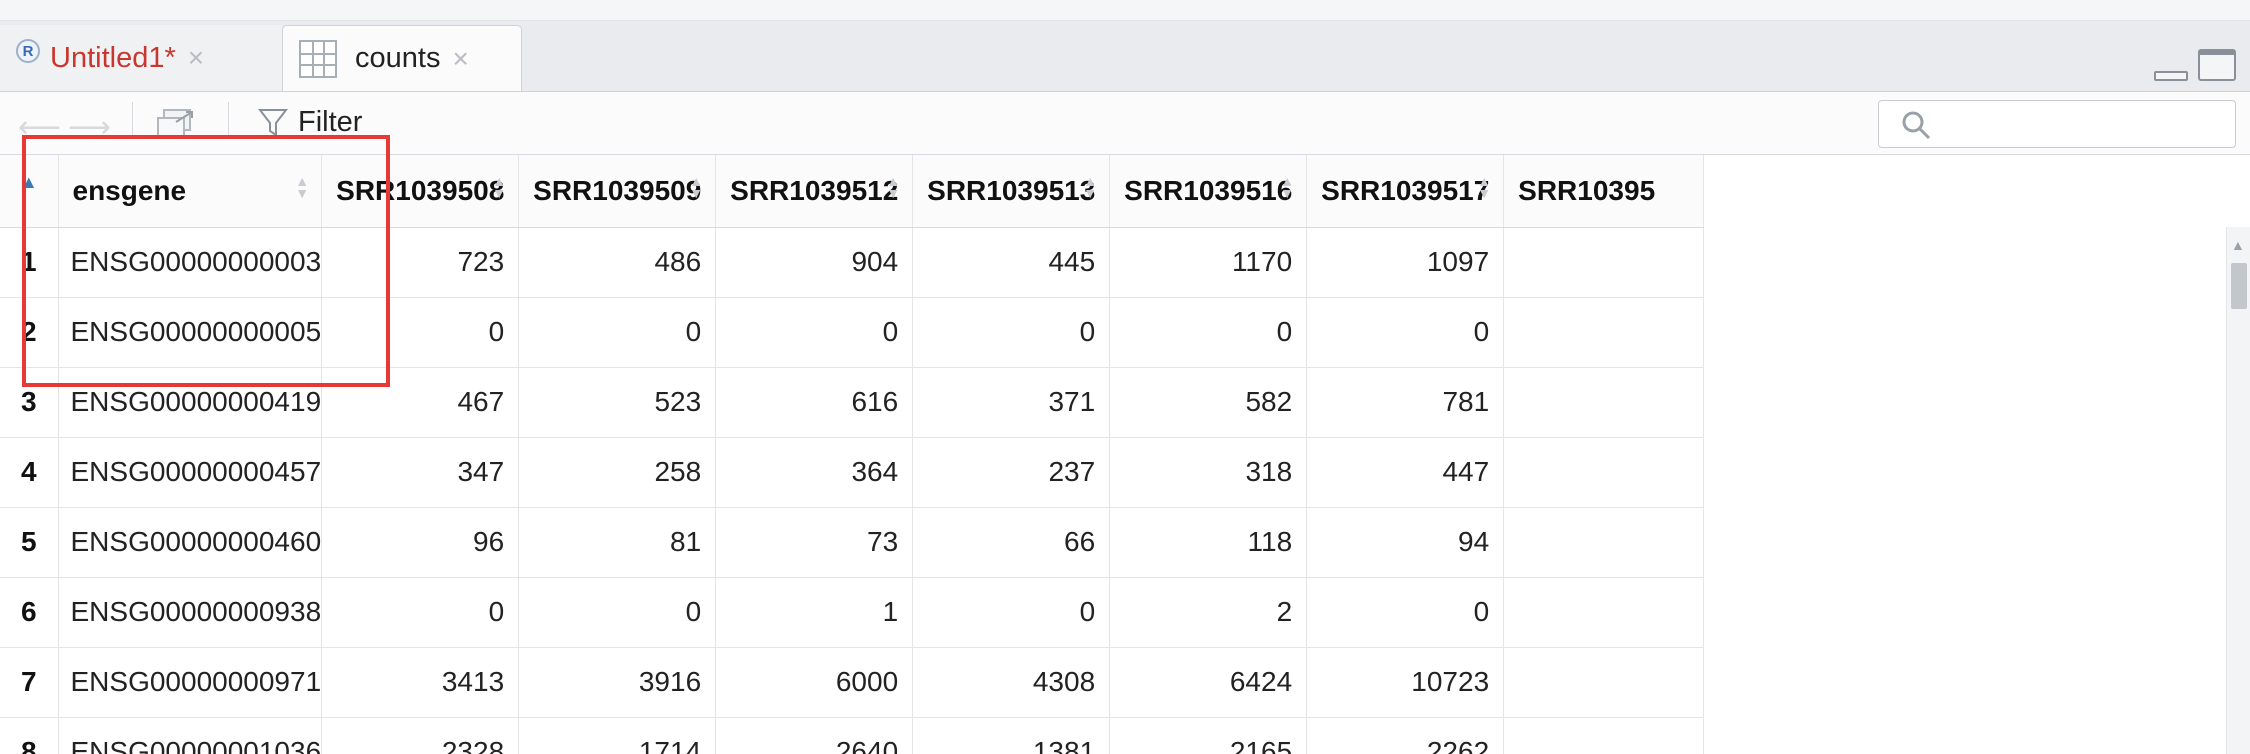  I want to click on count-cell: 2, so click(1208, 612).